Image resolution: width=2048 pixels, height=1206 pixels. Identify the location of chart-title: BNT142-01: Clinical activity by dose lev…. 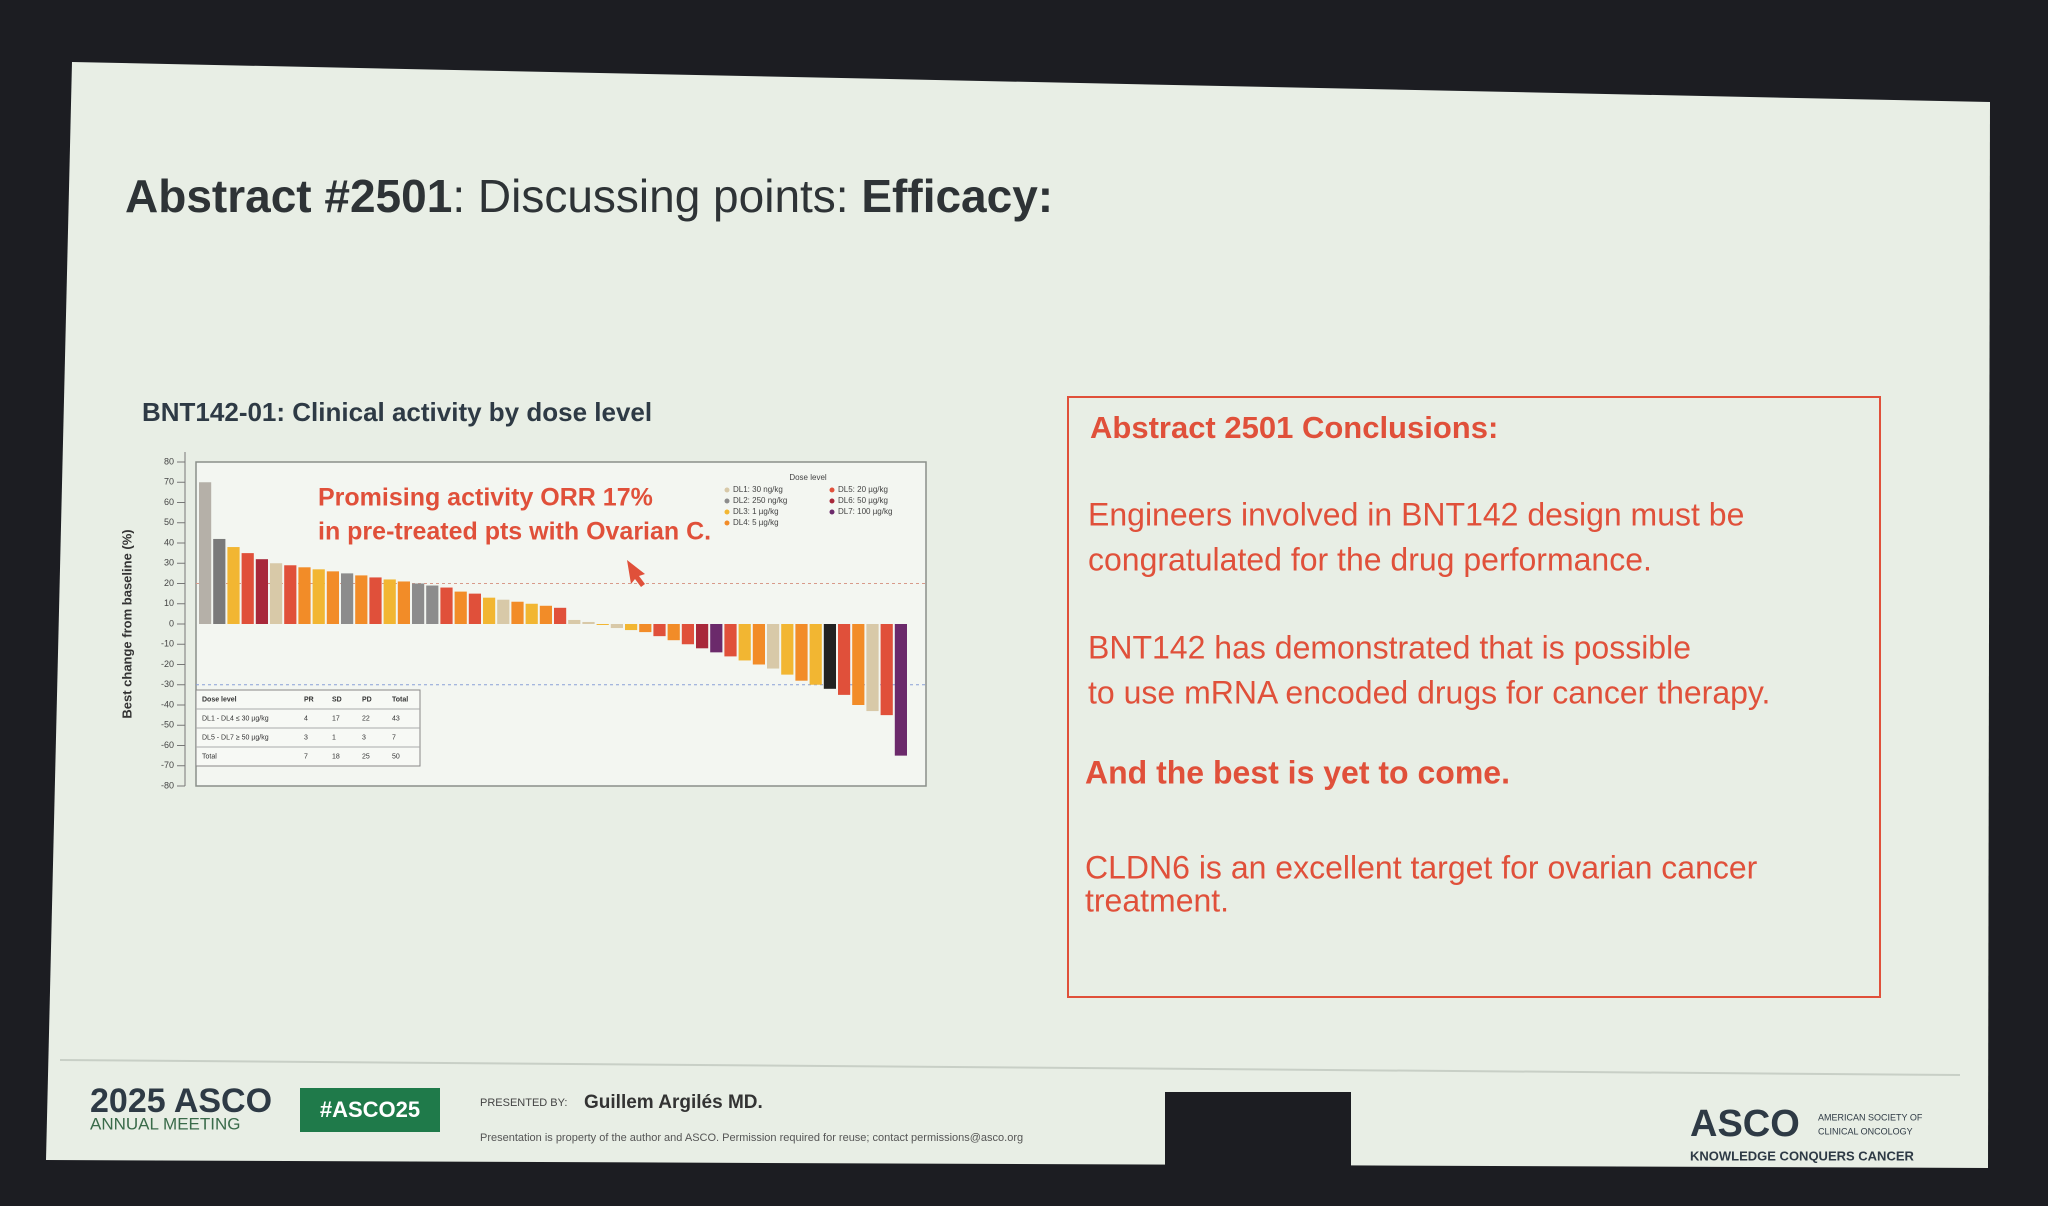
(397, 412).